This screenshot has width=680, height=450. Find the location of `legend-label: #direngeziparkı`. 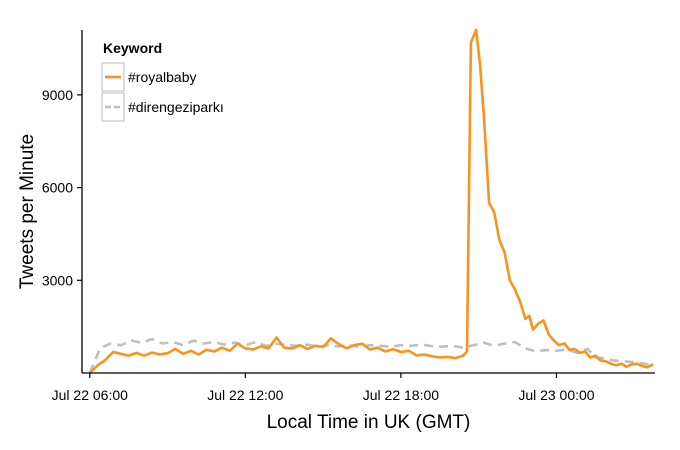

legend-label: #direngeziparkı is located at coordinates (176, 107).